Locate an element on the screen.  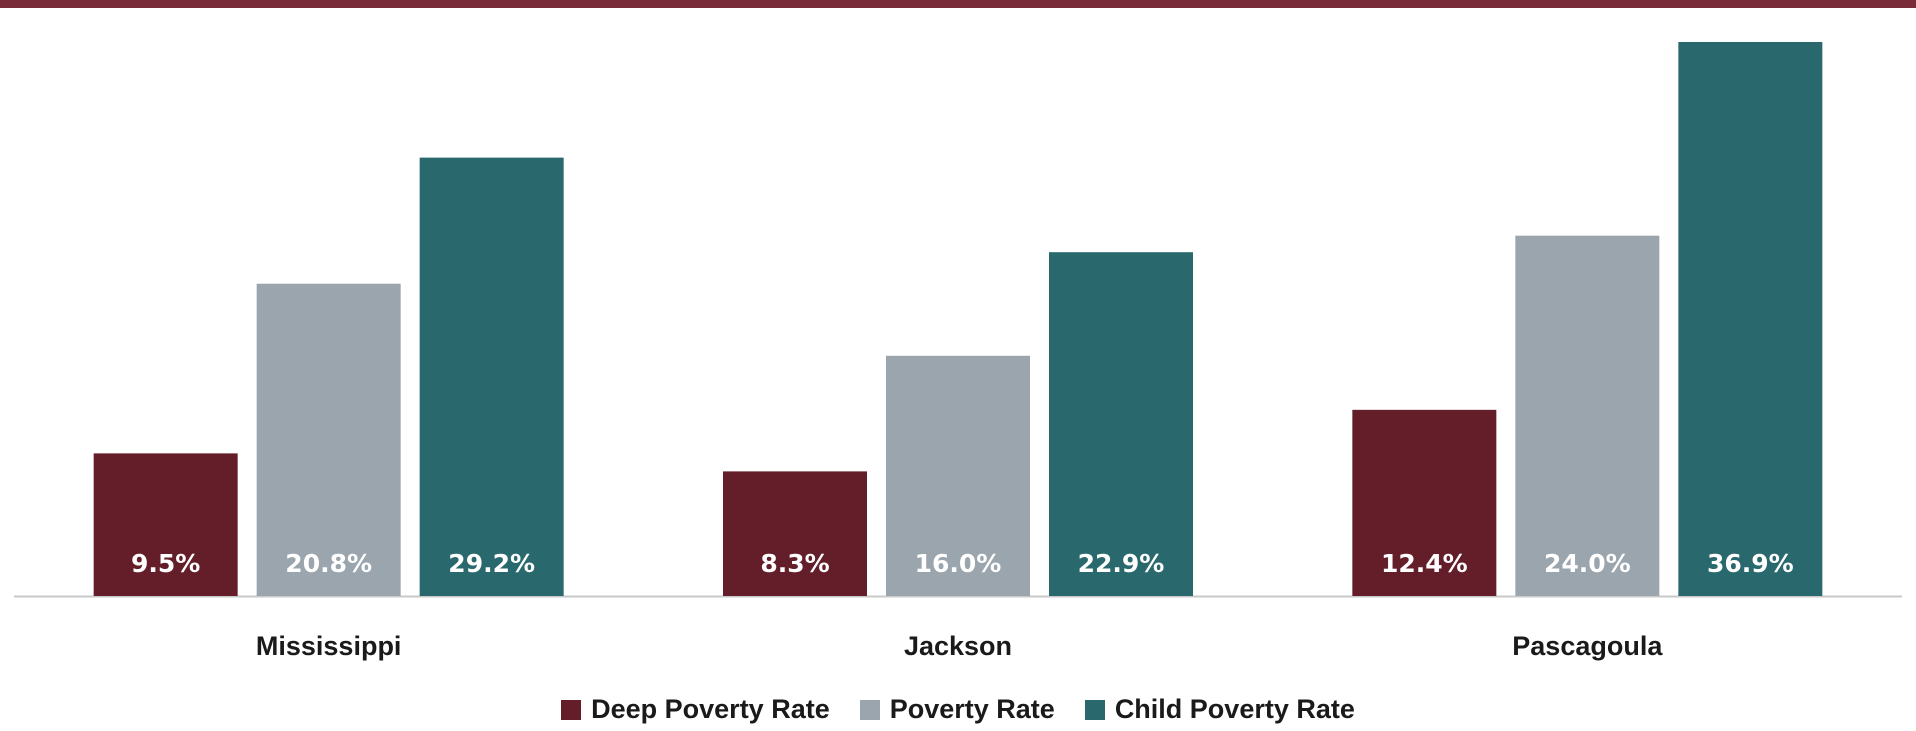
legend-swatch-poverty-rate is located at coordinates (869, 709).